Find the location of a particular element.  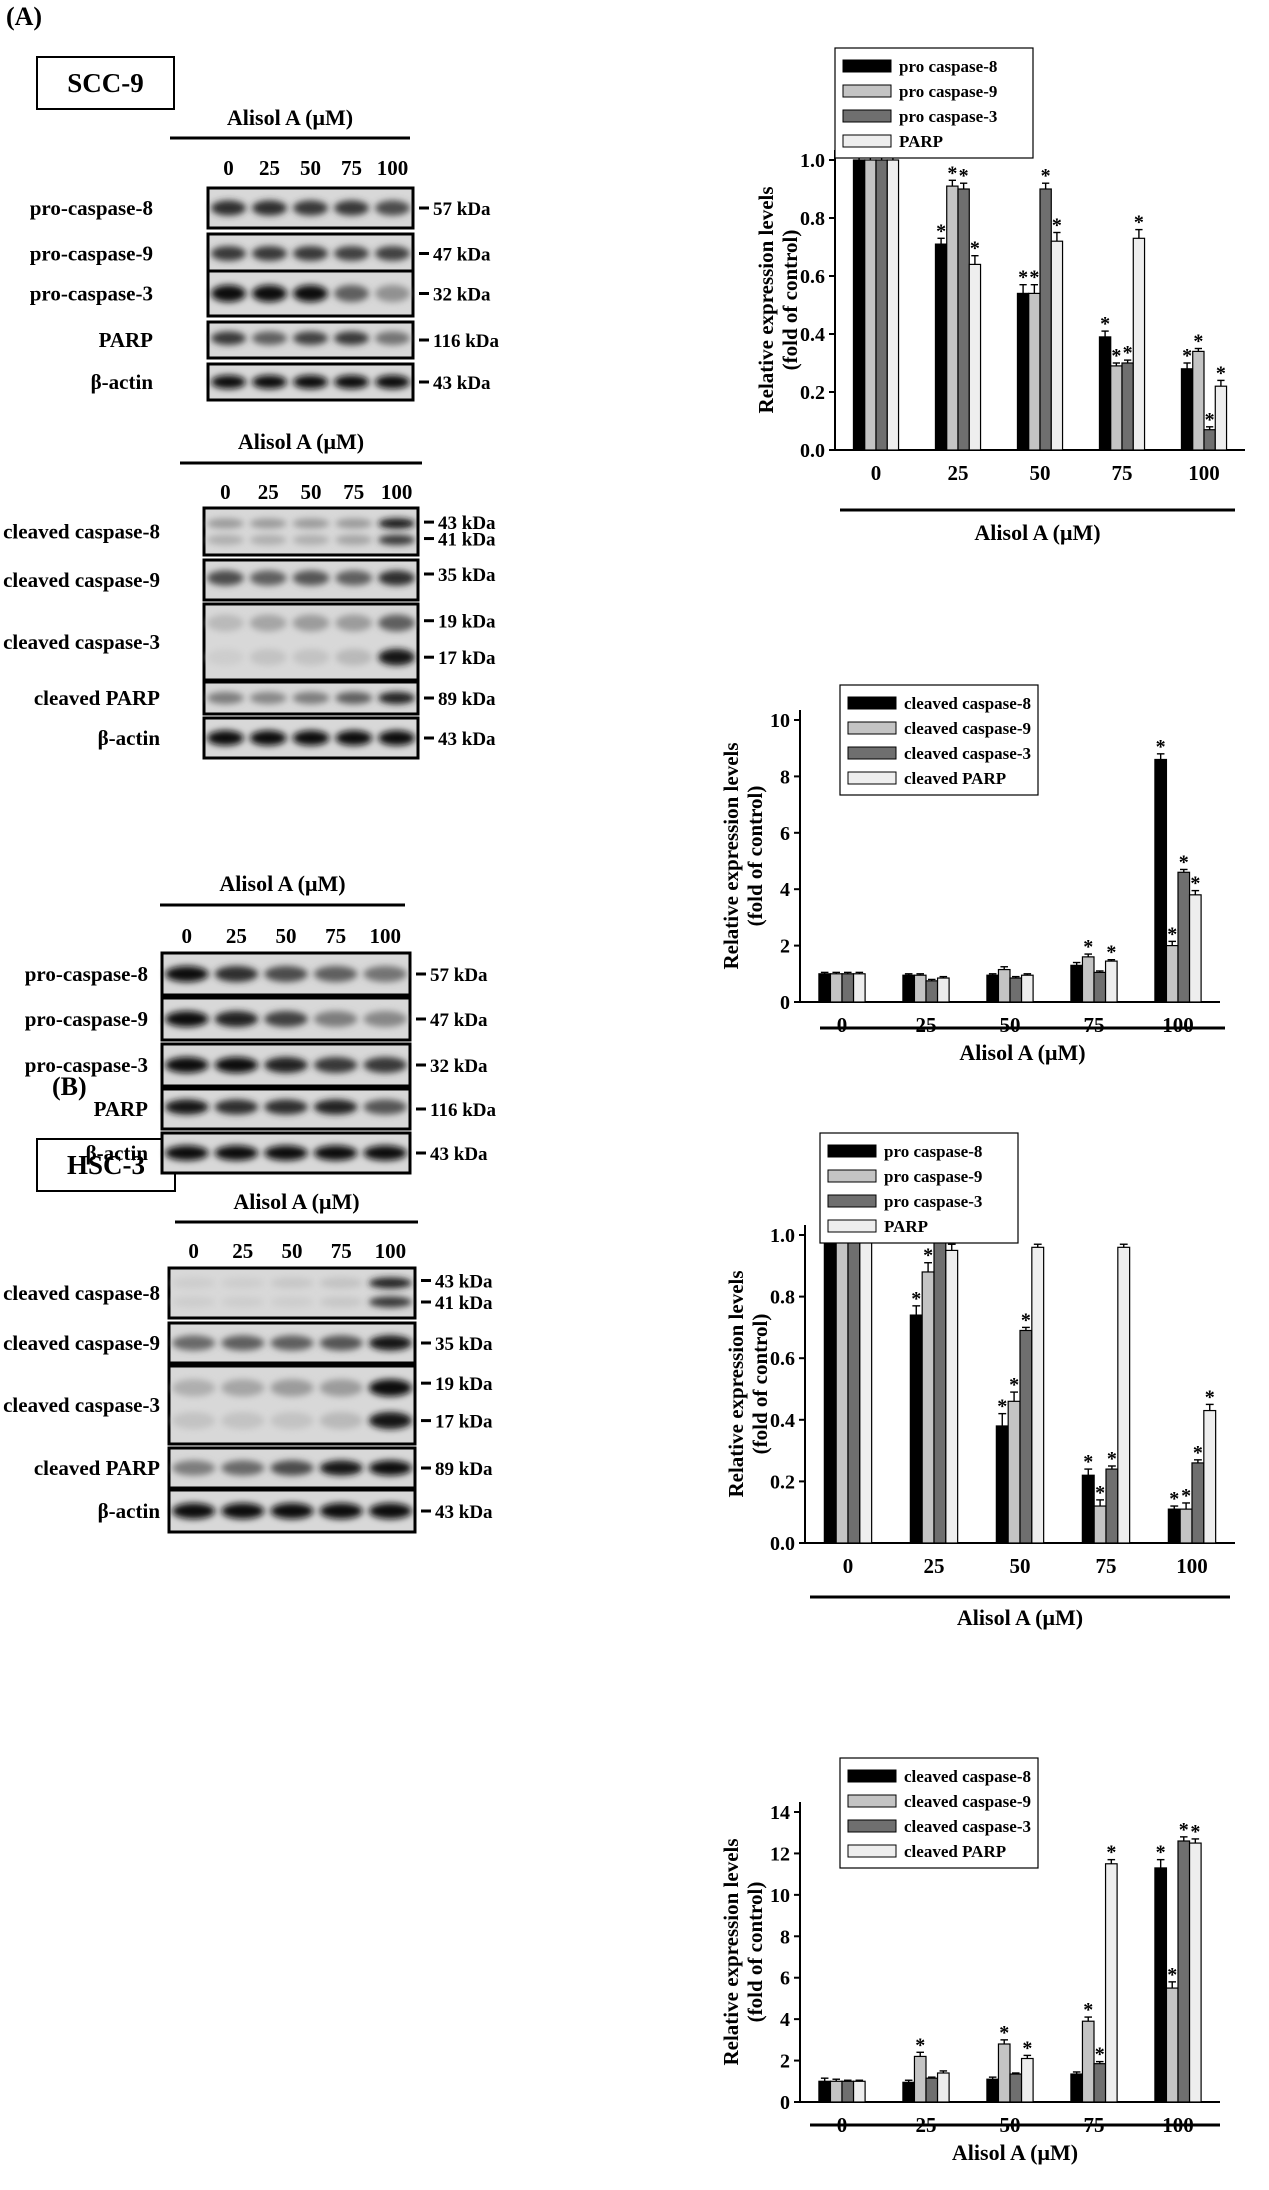

y-tick-label: 0.4 is located at coordinates (812, 335).